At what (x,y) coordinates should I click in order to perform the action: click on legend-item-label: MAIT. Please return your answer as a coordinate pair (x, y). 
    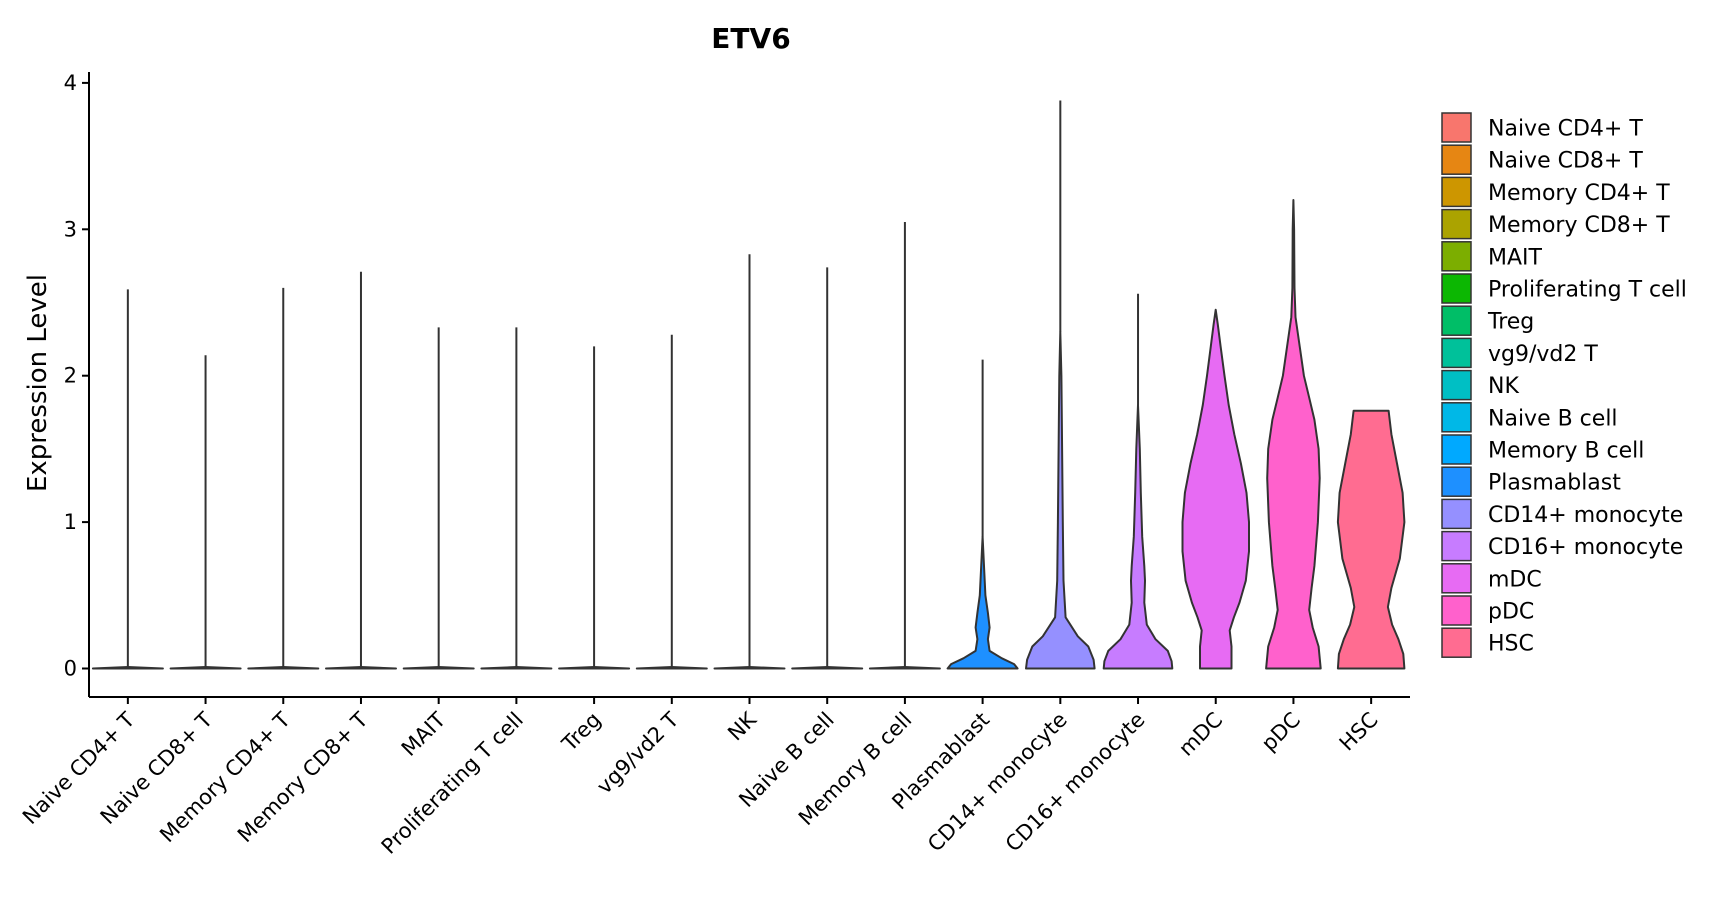
    Looking at the image, I should click on (1515, 257).